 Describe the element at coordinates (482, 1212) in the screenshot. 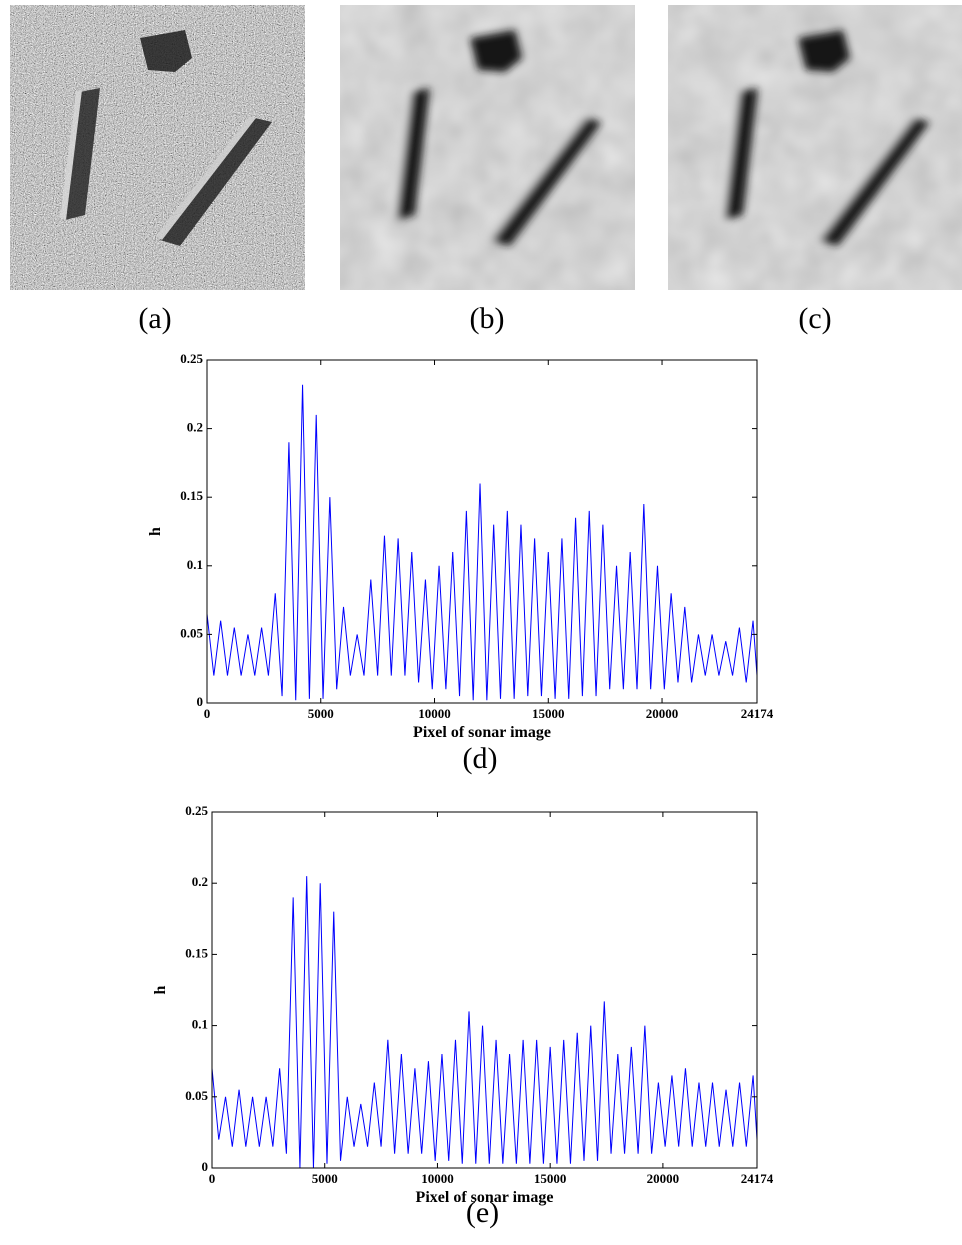

I see `chart-caption: (e)` at that location.